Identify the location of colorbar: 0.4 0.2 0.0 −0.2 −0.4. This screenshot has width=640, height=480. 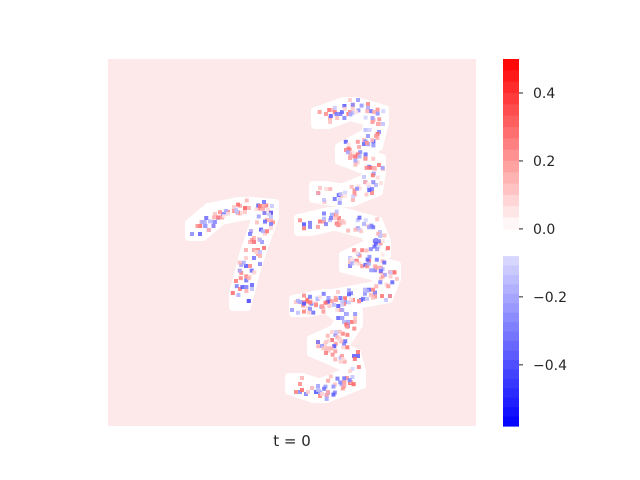
(535, 243).